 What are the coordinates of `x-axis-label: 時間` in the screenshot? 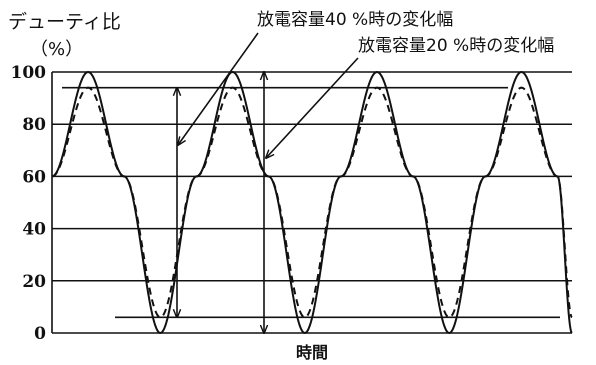 It's located at (312, 352).